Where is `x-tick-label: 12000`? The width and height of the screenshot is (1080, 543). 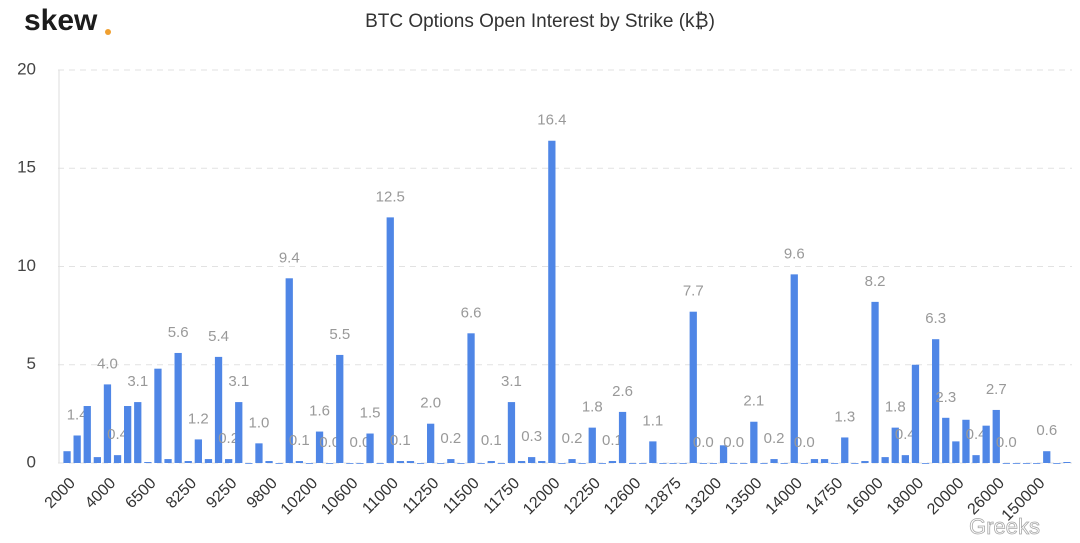 x-tick-label: 12000 is located at coordinates (542, 497).